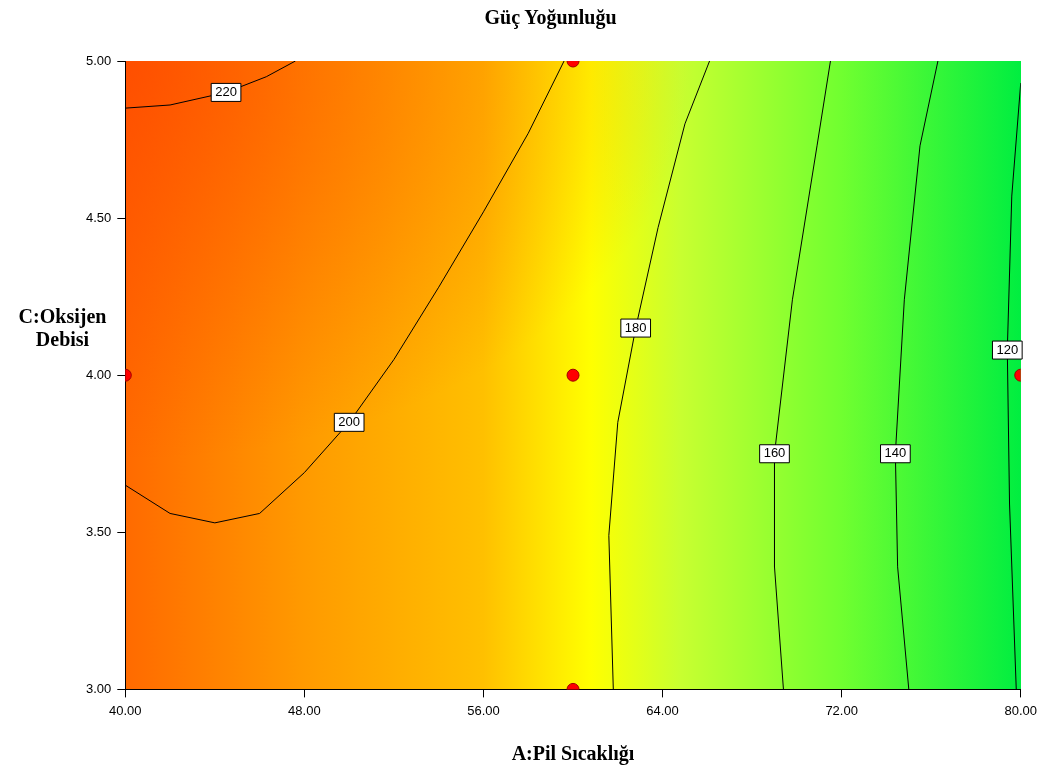  I want to click on x-tick-label: 80.00, so click(1021, 710).